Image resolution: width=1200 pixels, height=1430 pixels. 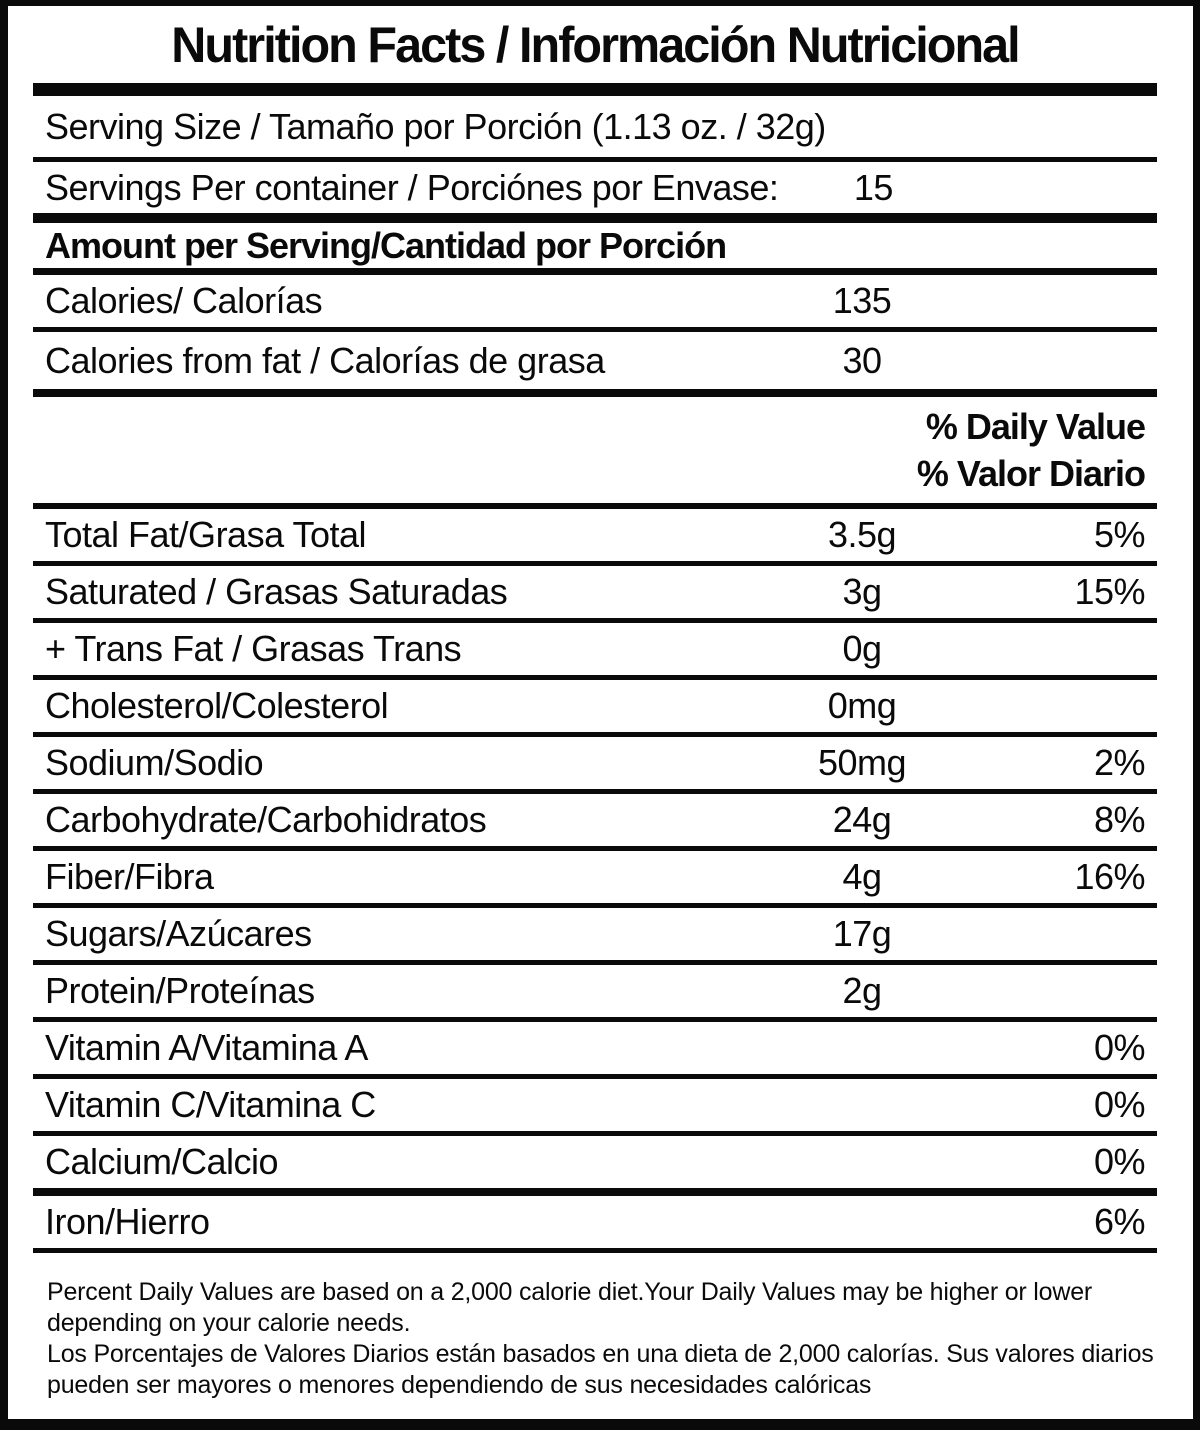 What do you see at coordinates (862, 648) in the screenshot?
I see `nutrient-amount: 0g` at bounding box center [862, 648].